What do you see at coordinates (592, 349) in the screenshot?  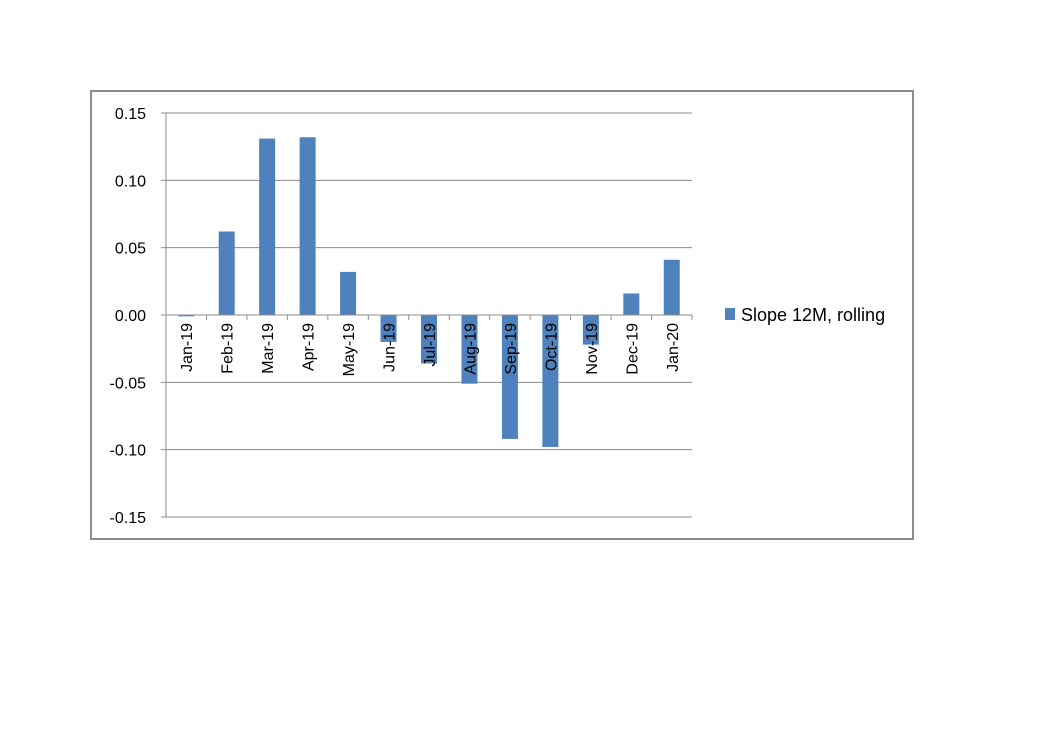 I see `x-tick-label: Nov-19` at bounding box center [592, 349].